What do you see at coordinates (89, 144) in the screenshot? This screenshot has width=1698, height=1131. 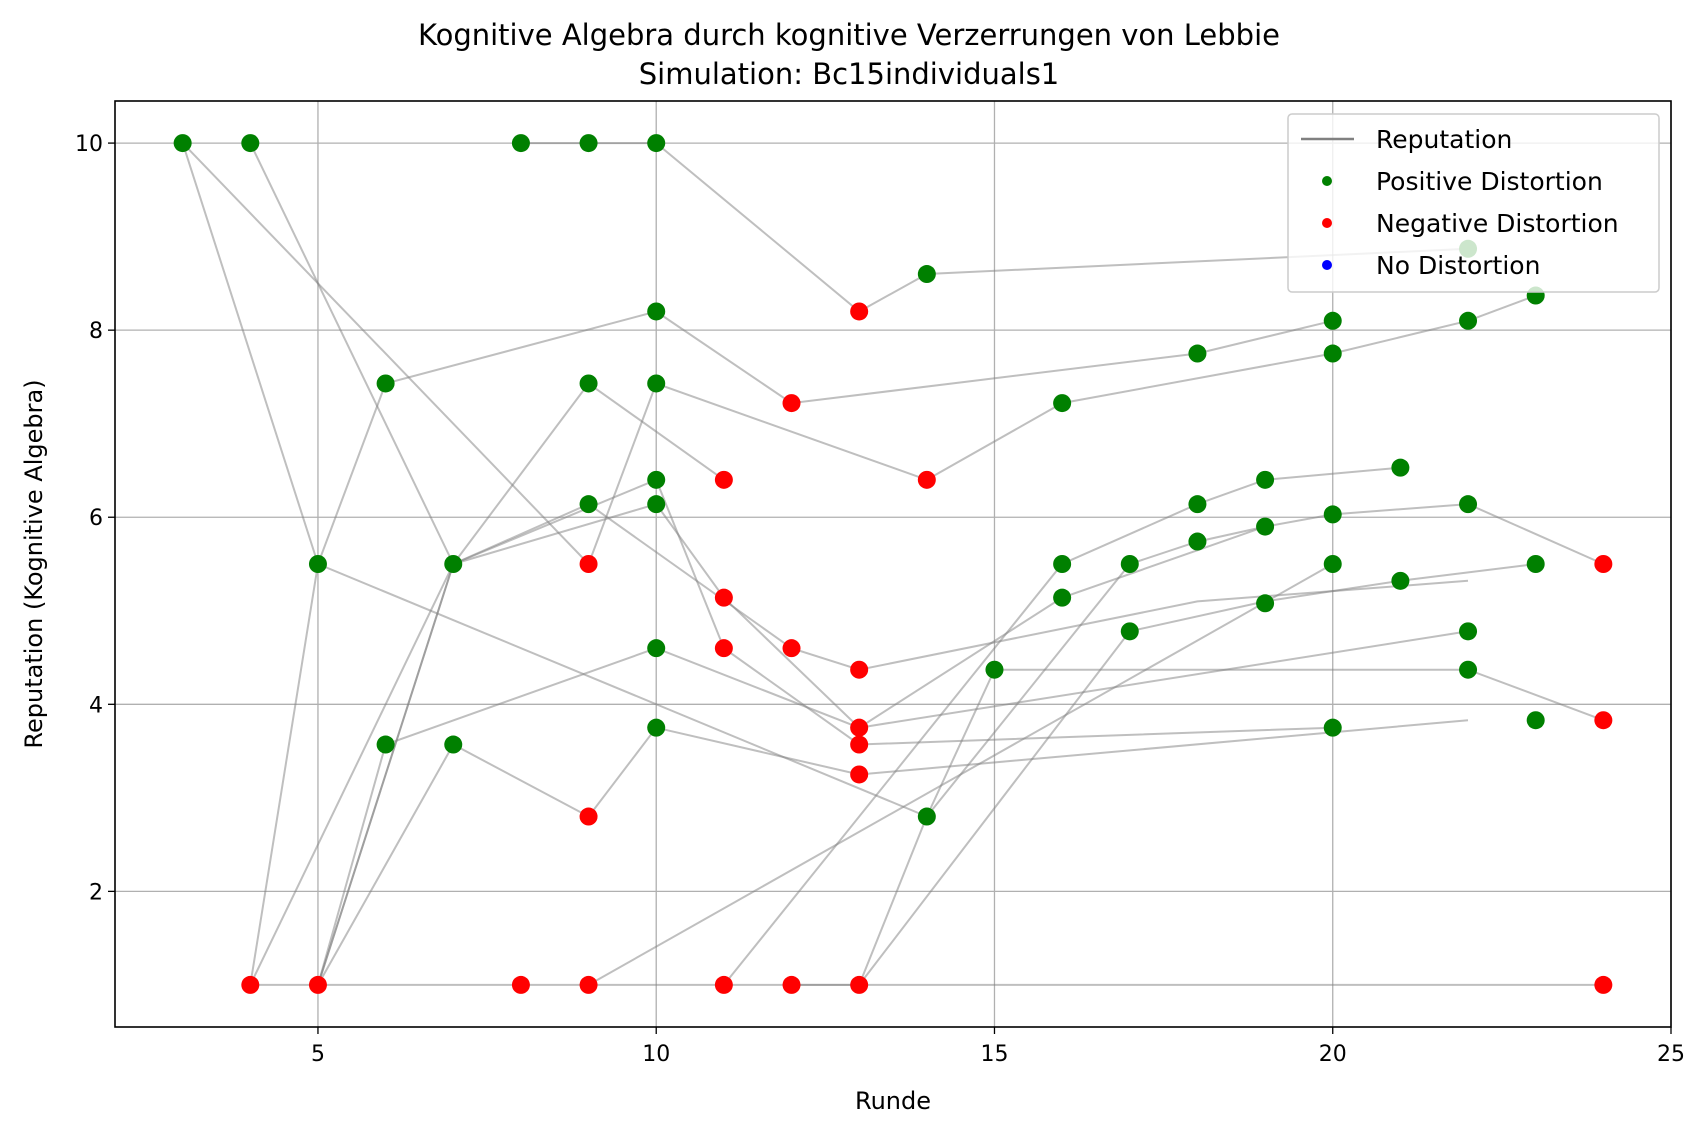 I see `y-tick-label: 10` at bounding box center [89, 144].